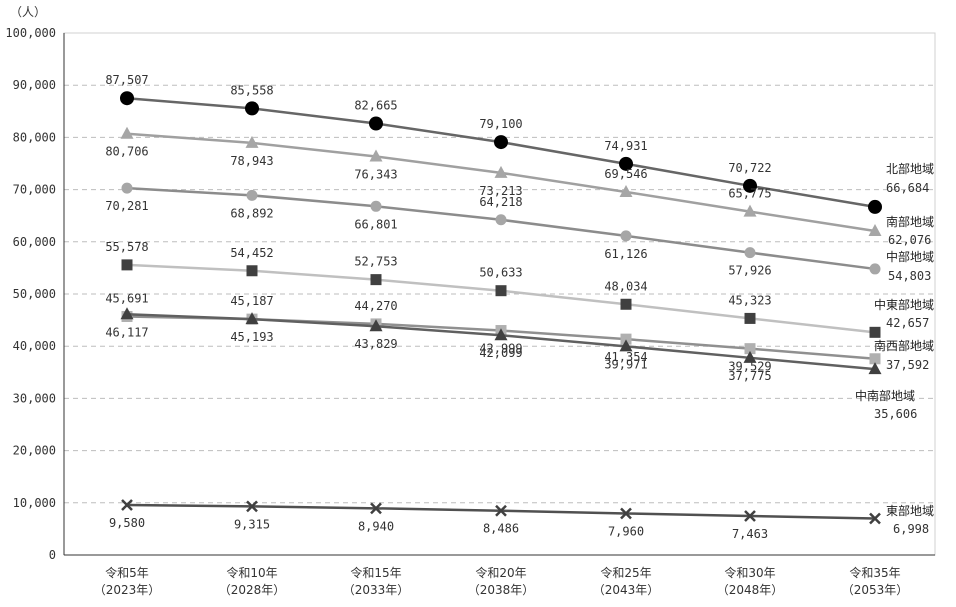  What do you see at coordinates (28, 12) in the screenshot?
I see `y-axis-unit-label: （人）` at bounding box center [28, 12].